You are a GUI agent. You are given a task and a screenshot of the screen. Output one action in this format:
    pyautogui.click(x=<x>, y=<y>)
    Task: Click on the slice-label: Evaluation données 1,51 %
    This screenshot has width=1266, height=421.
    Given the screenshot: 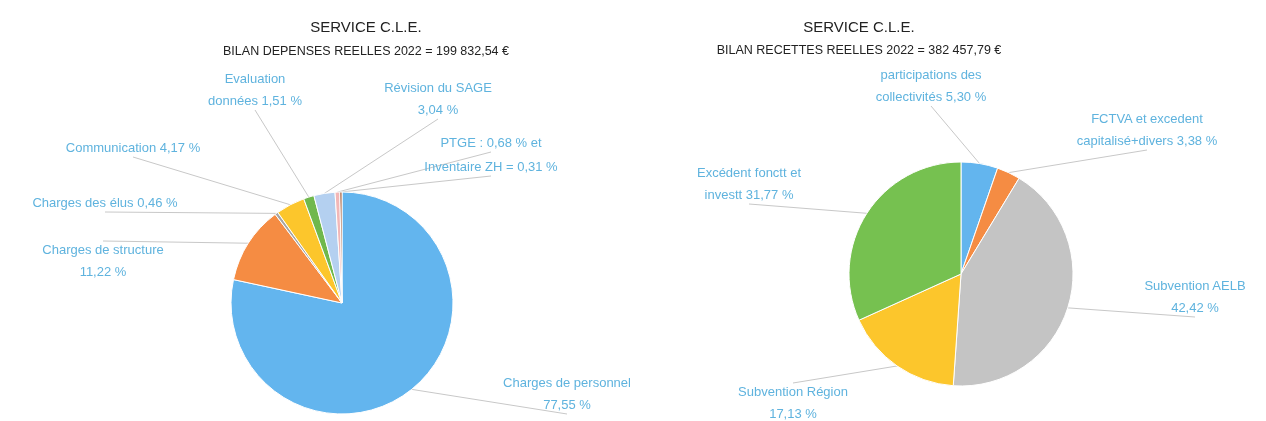 What is the action you would take?
    pyautogui.click(x=255, y=89)
    